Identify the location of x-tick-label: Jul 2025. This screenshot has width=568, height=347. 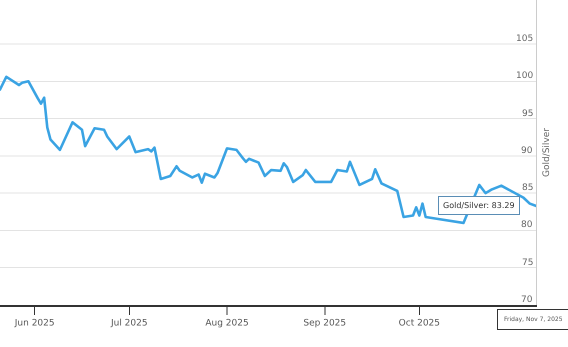
(129, 323).